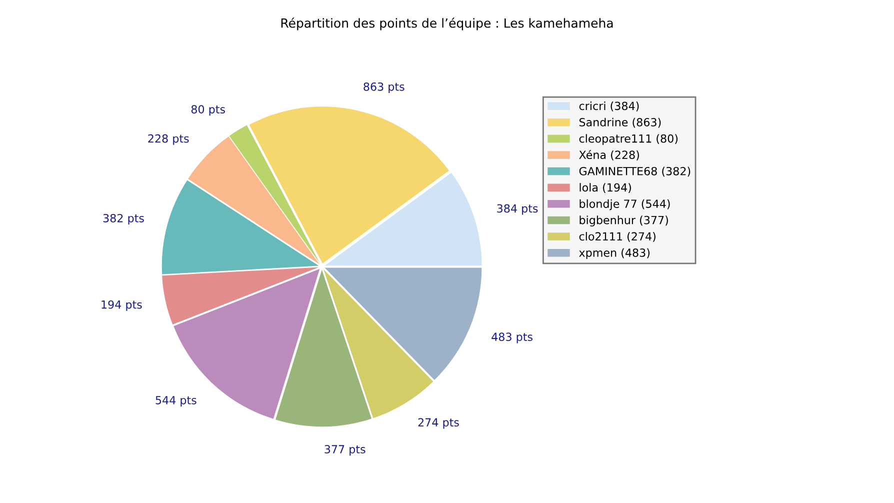 This screenshot has width=894, height=503. I want to click on data-label: 377 pts, so click(345, 450).